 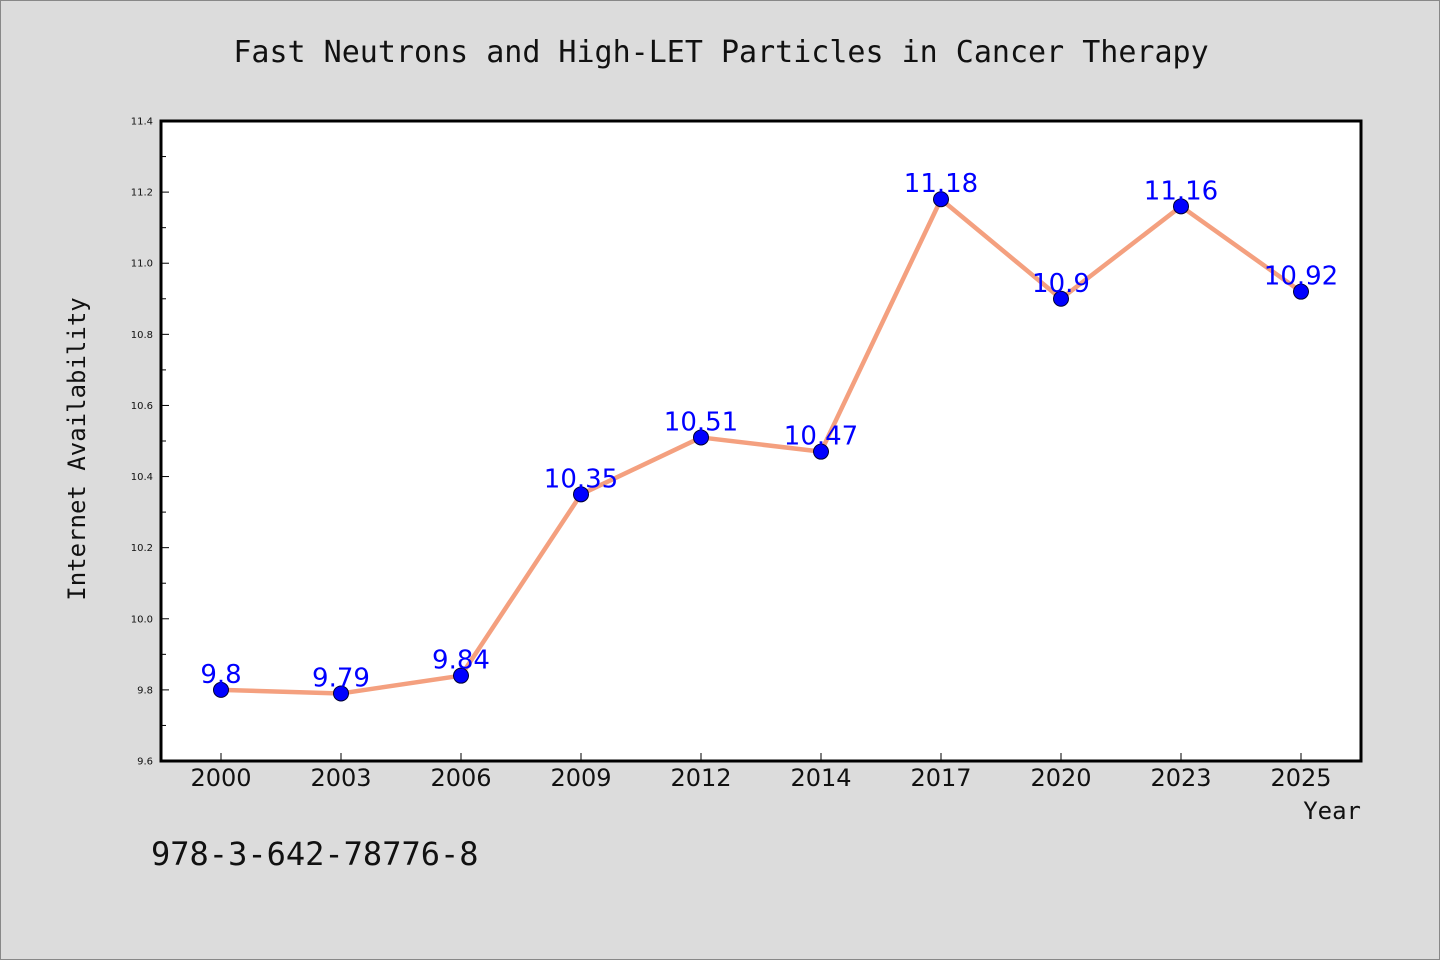 What do you see at coordinates (220, 675) in the screenshot?
I see `data-label: 9.8` at bounding box center [220, 675].